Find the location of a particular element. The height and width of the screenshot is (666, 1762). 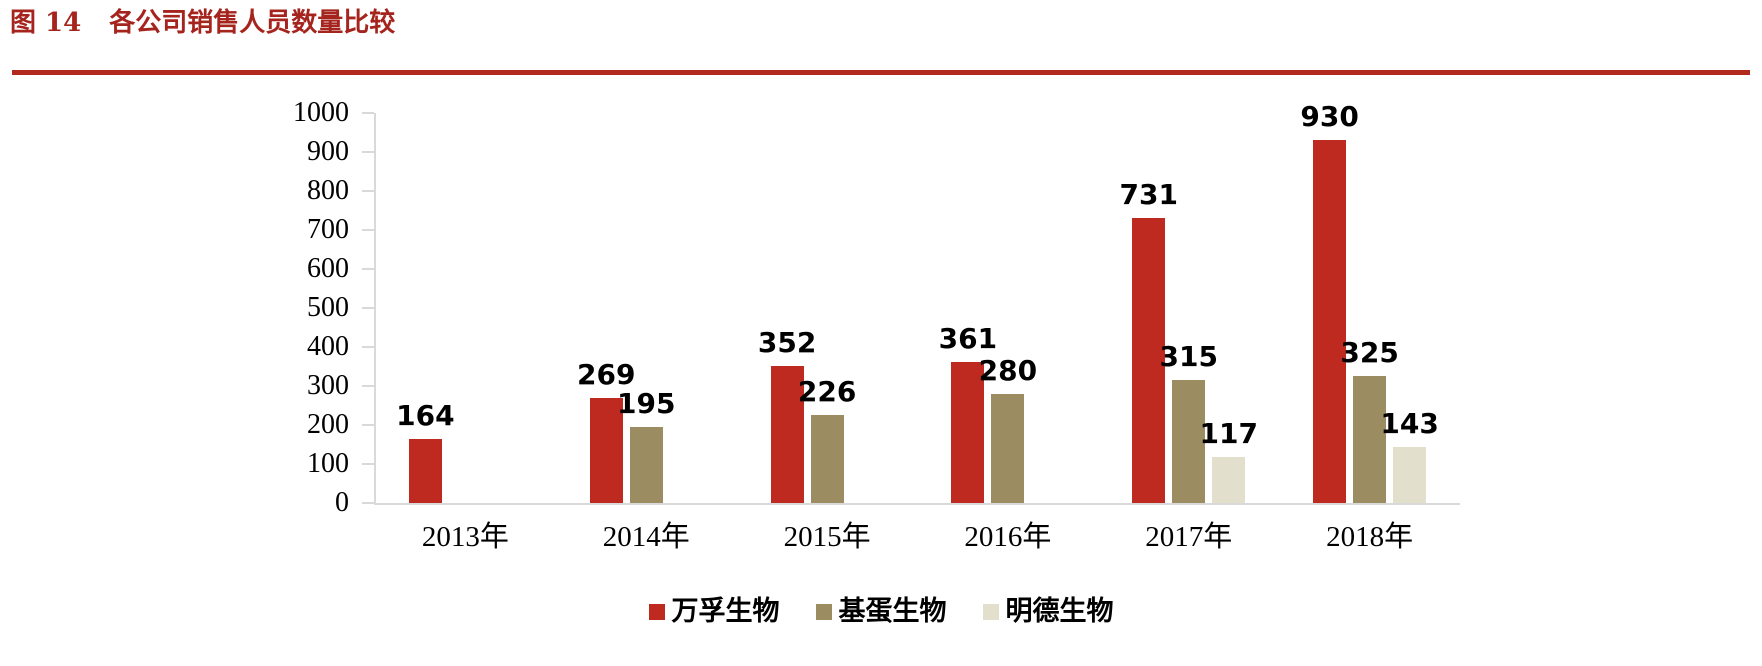

legend-label: 基蛋生物 is located at coordinates (892, 611).